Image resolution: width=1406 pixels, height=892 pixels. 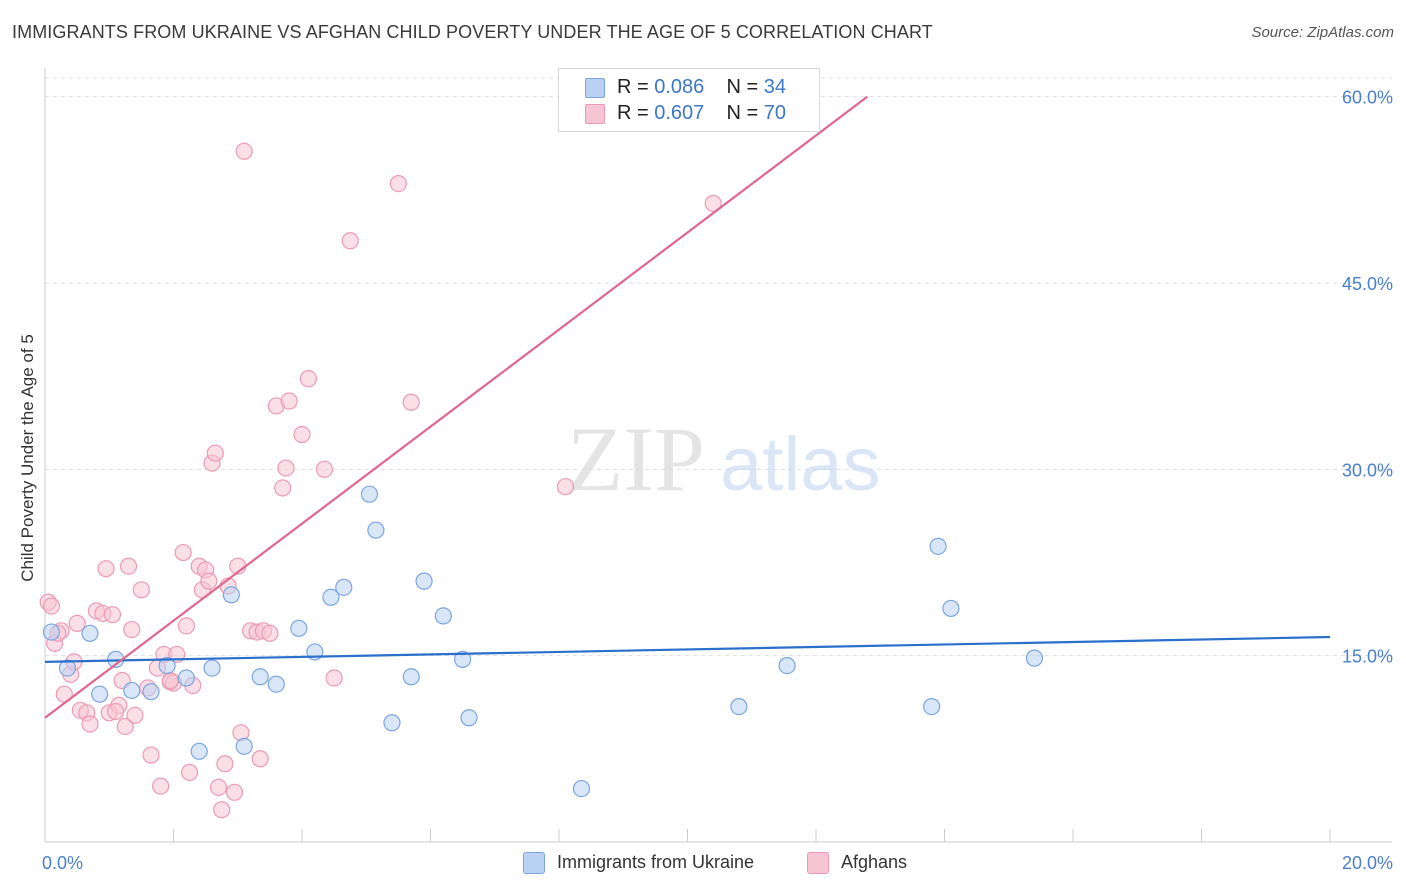 What do you see at coordinates (775, 87) in the screenshot?
I see `legend-n-value-ukraine: 34` at bounding box center [775, 87].